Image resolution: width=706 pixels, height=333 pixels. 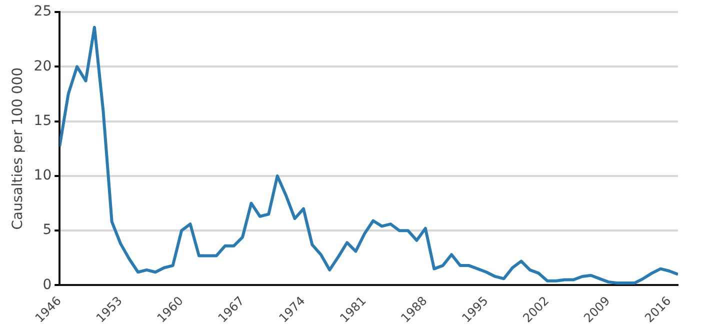 What do you see at coordinates (43, 120) in the screenshot?
I see `y-tick-label: 15` at bounding box center [43, 120].